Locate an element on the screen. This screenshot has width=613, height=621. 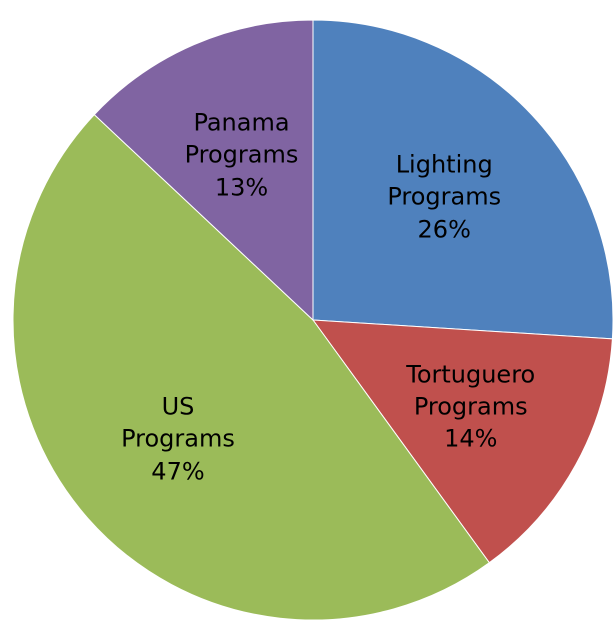
value-label: 13% is located at coordinates (241, 186).